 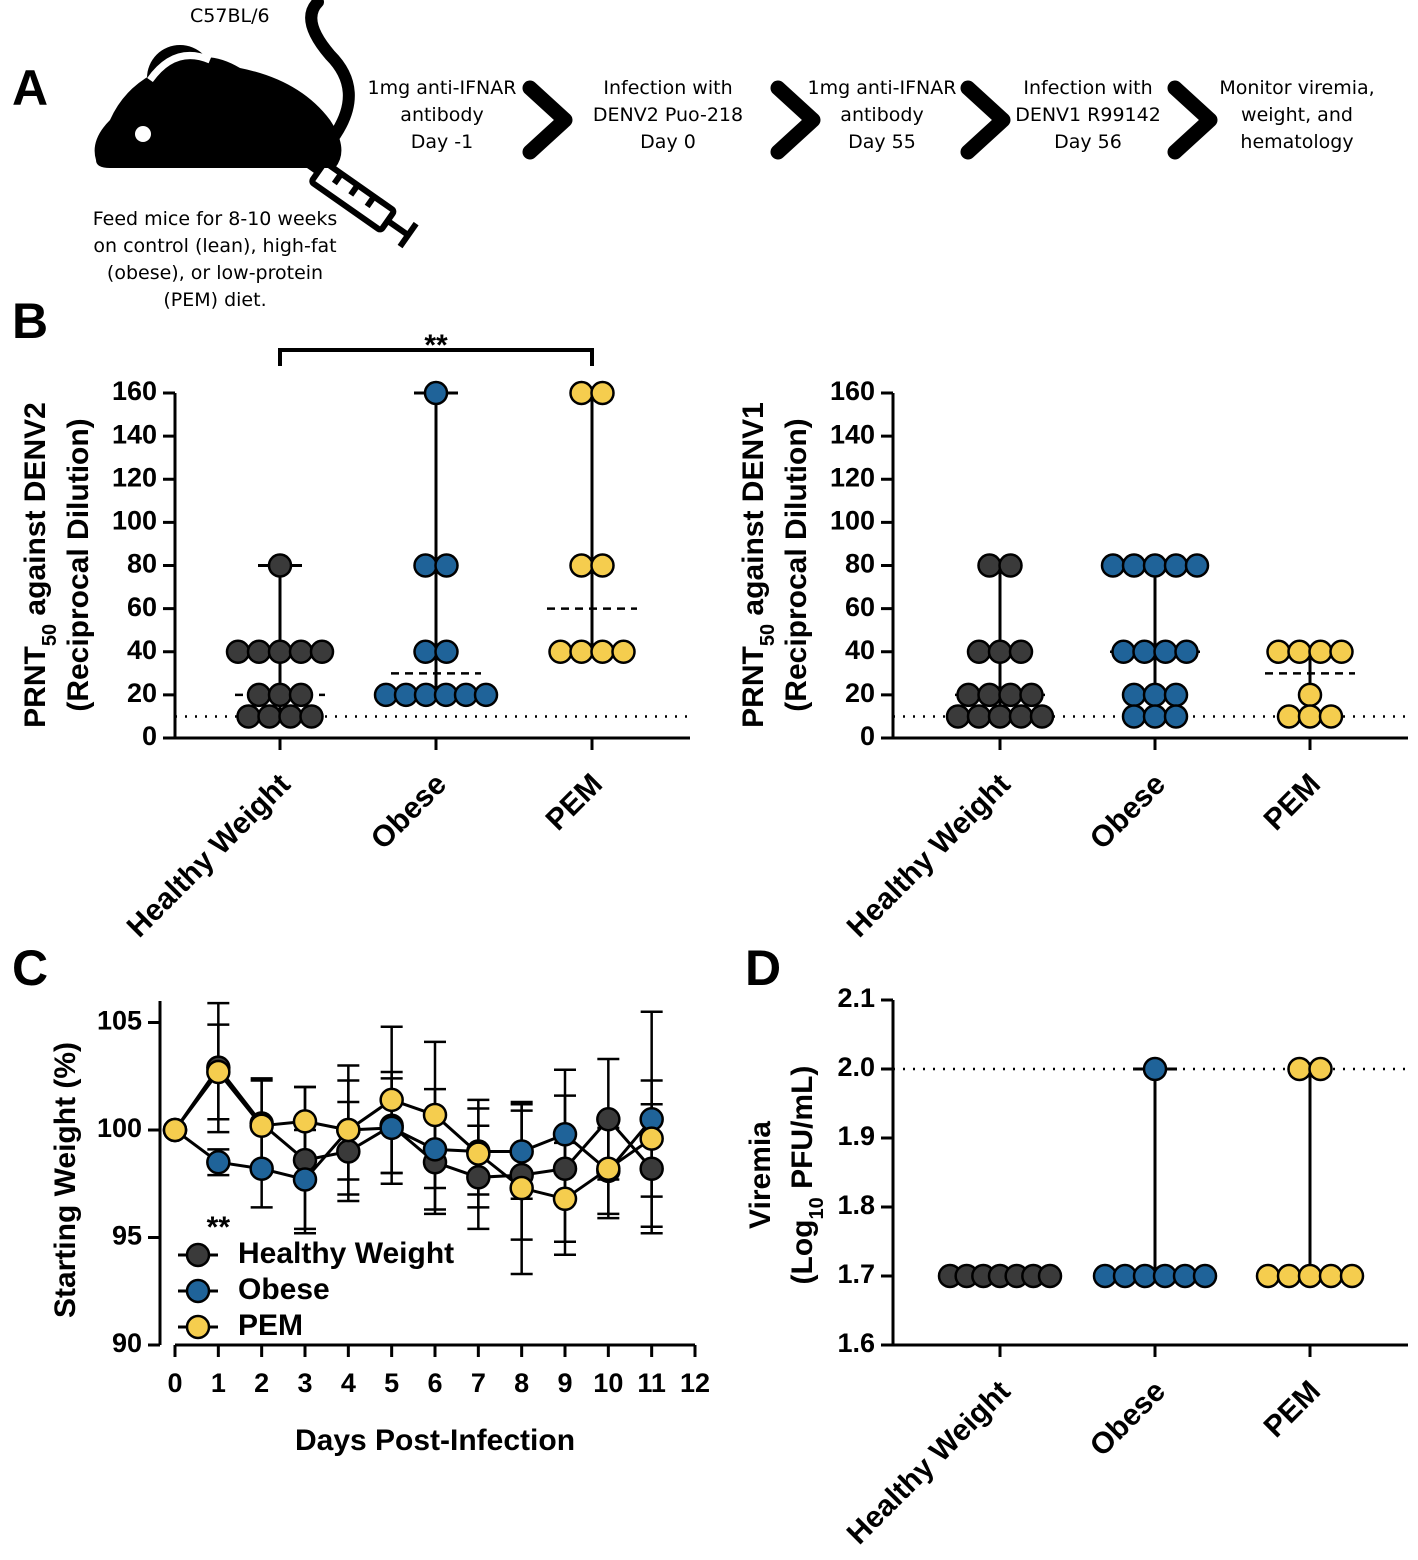 I want to click on x-tick-label: 10, so click(x=608, y=1383).